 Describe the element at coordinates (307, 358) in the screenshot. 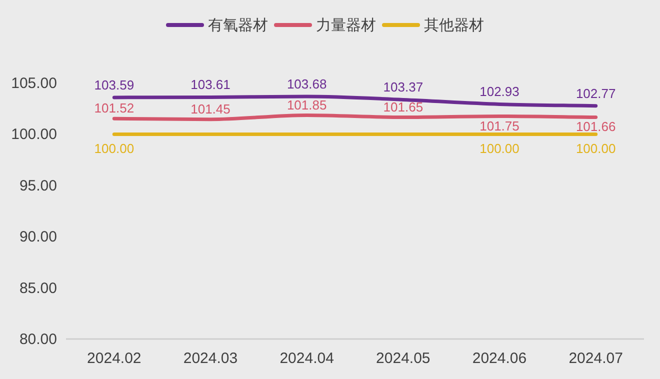

I see `x-tick-label: 2024.04` at that location.